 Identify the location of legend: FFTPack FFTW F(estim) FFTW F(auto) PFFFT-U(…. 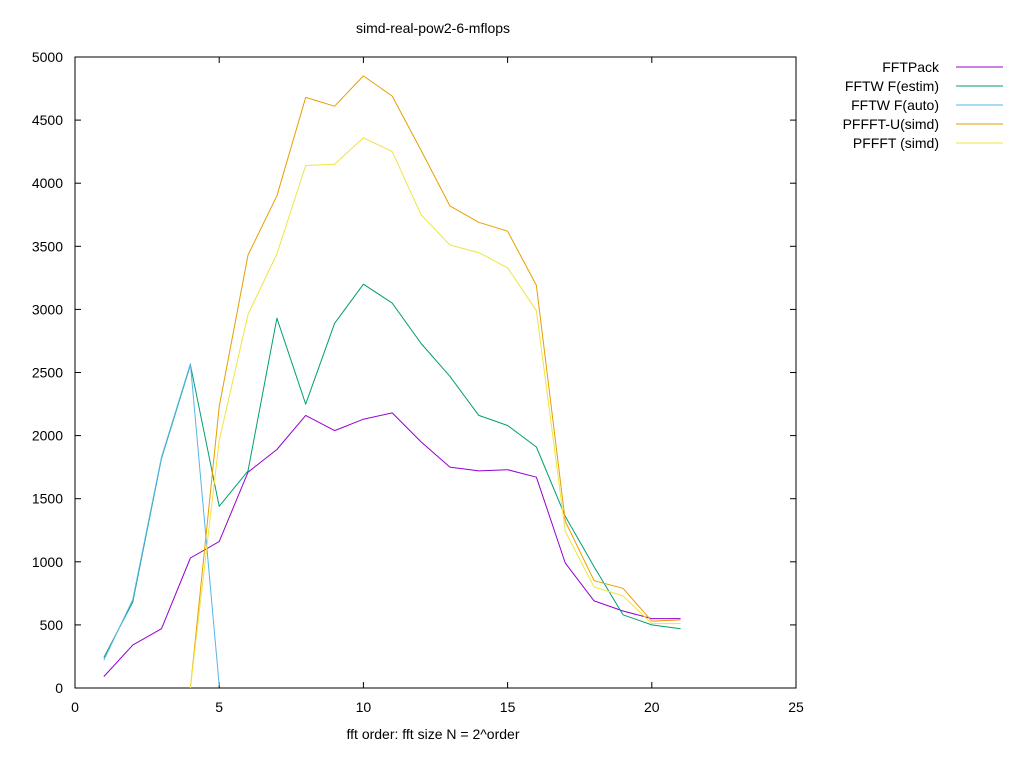
(923, 105).